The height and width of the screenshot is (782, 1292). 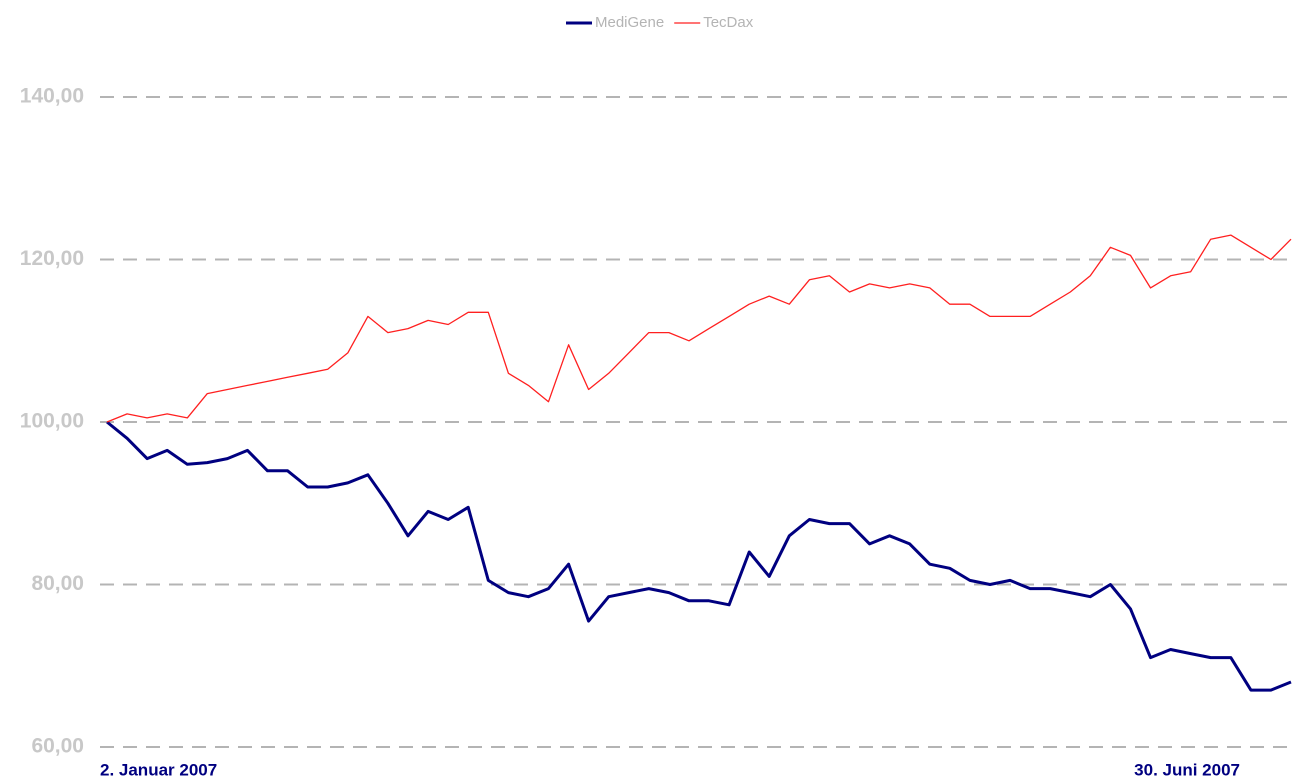 What do you see at coordinates (52, 421) in the screenshot?
I see `y-tick-label: 100,00` at bounding box center [52, 421].